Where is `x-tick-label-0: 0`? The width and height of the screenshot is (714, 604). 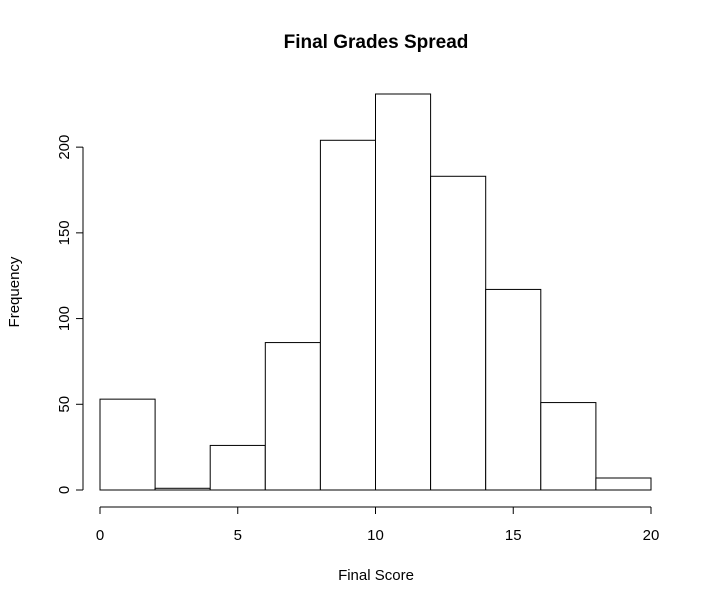 x-tick-label-0: 0 is located at coordinates (100, 535).